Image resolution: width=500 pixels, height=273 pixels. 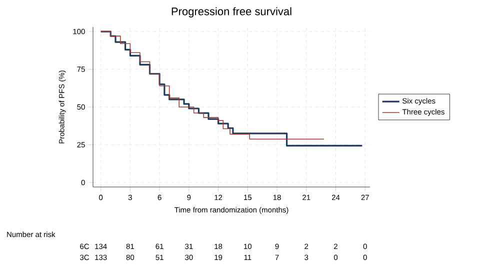 I want to click on chart-title: Progression free survival, so click(x=232, y=12).